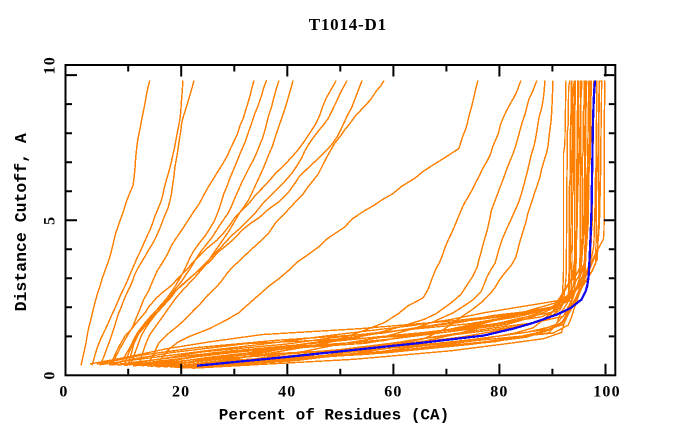  I want to click on svg-text: T1014-D1, so click(348, 24).